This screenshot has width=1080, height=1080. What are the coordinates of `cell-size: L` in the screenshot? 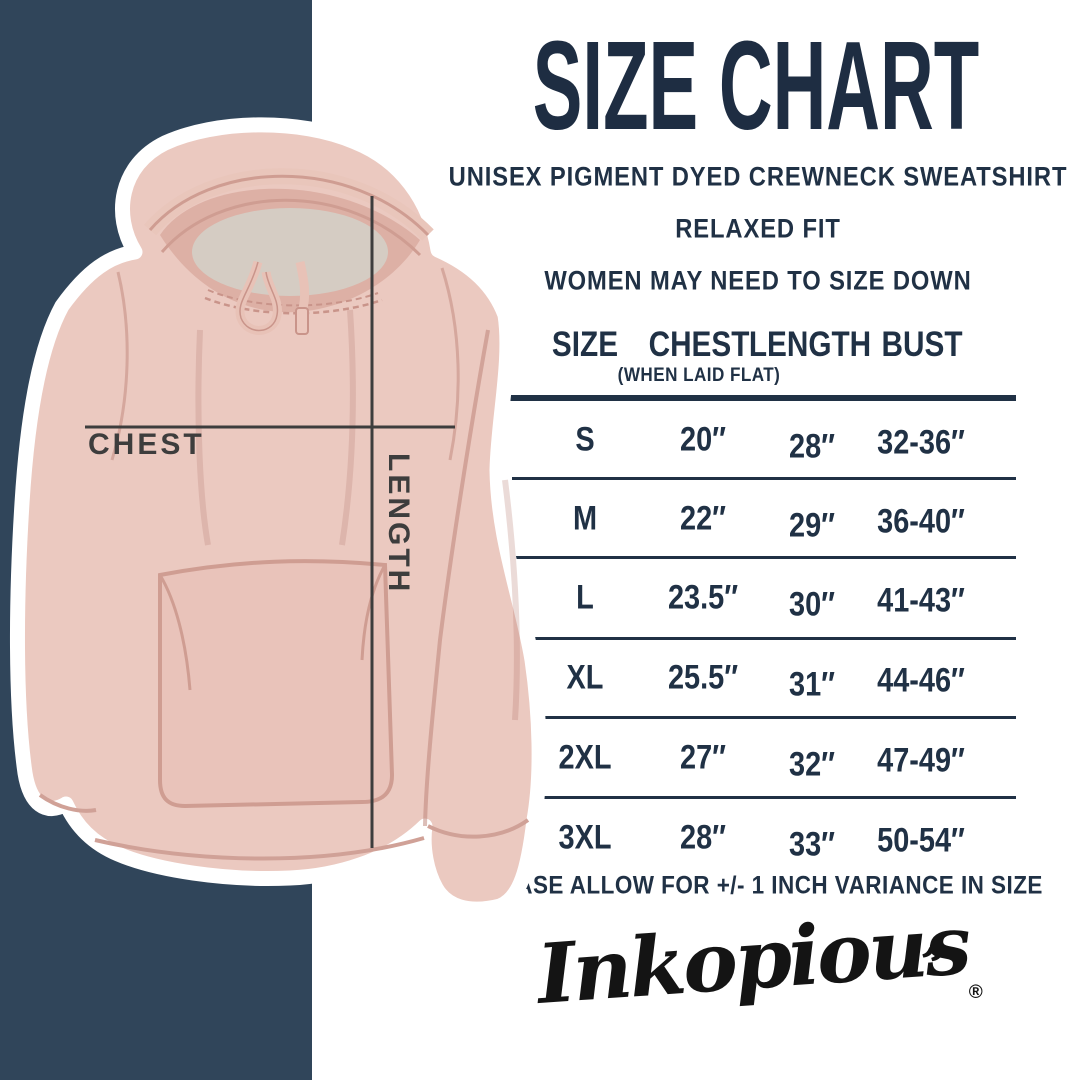 It's located at (585, 597).